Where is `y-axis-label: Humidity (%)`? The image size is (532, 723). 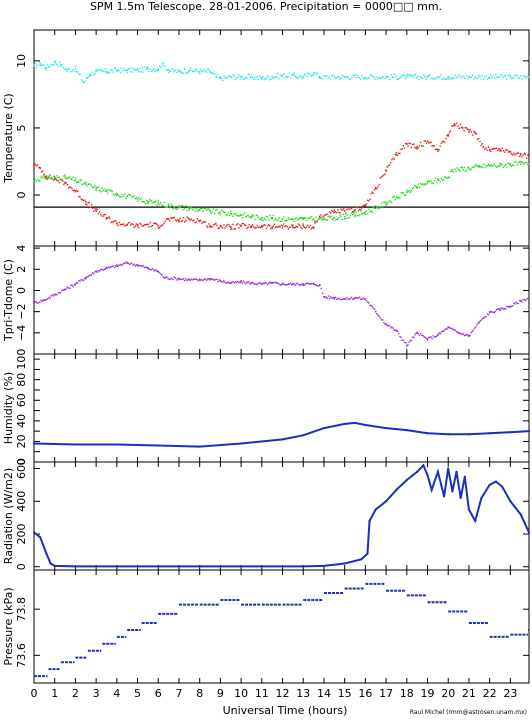 y-axis-label: Humidity (%) is located at coordinates (8, 408).